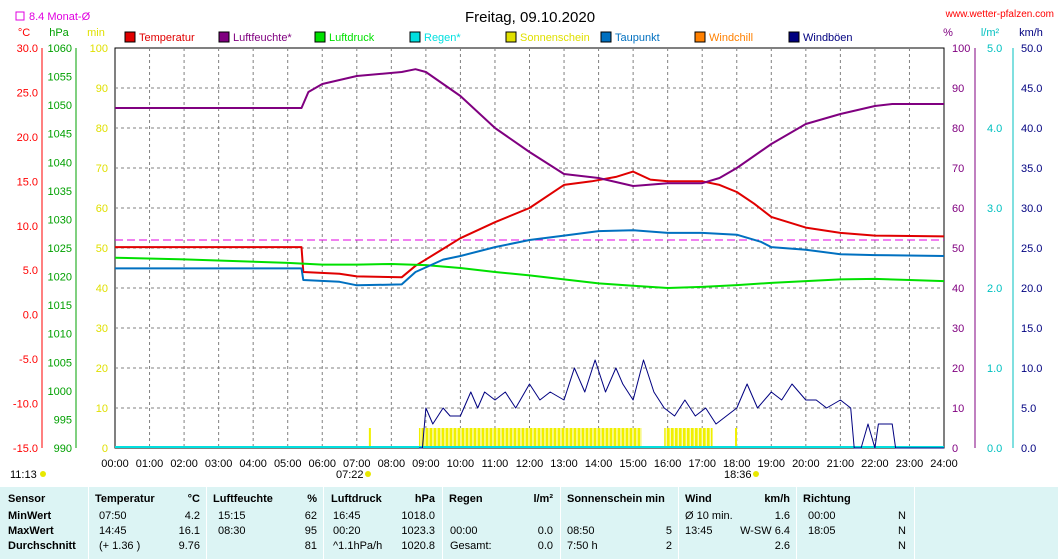 Image resolution: width=1058 pixels, height=559 pixels. What do you see at coordinates (841, 464) in the screenshot?
I see `time-axis-tick: 21:00` at bounding box center [841, 464].